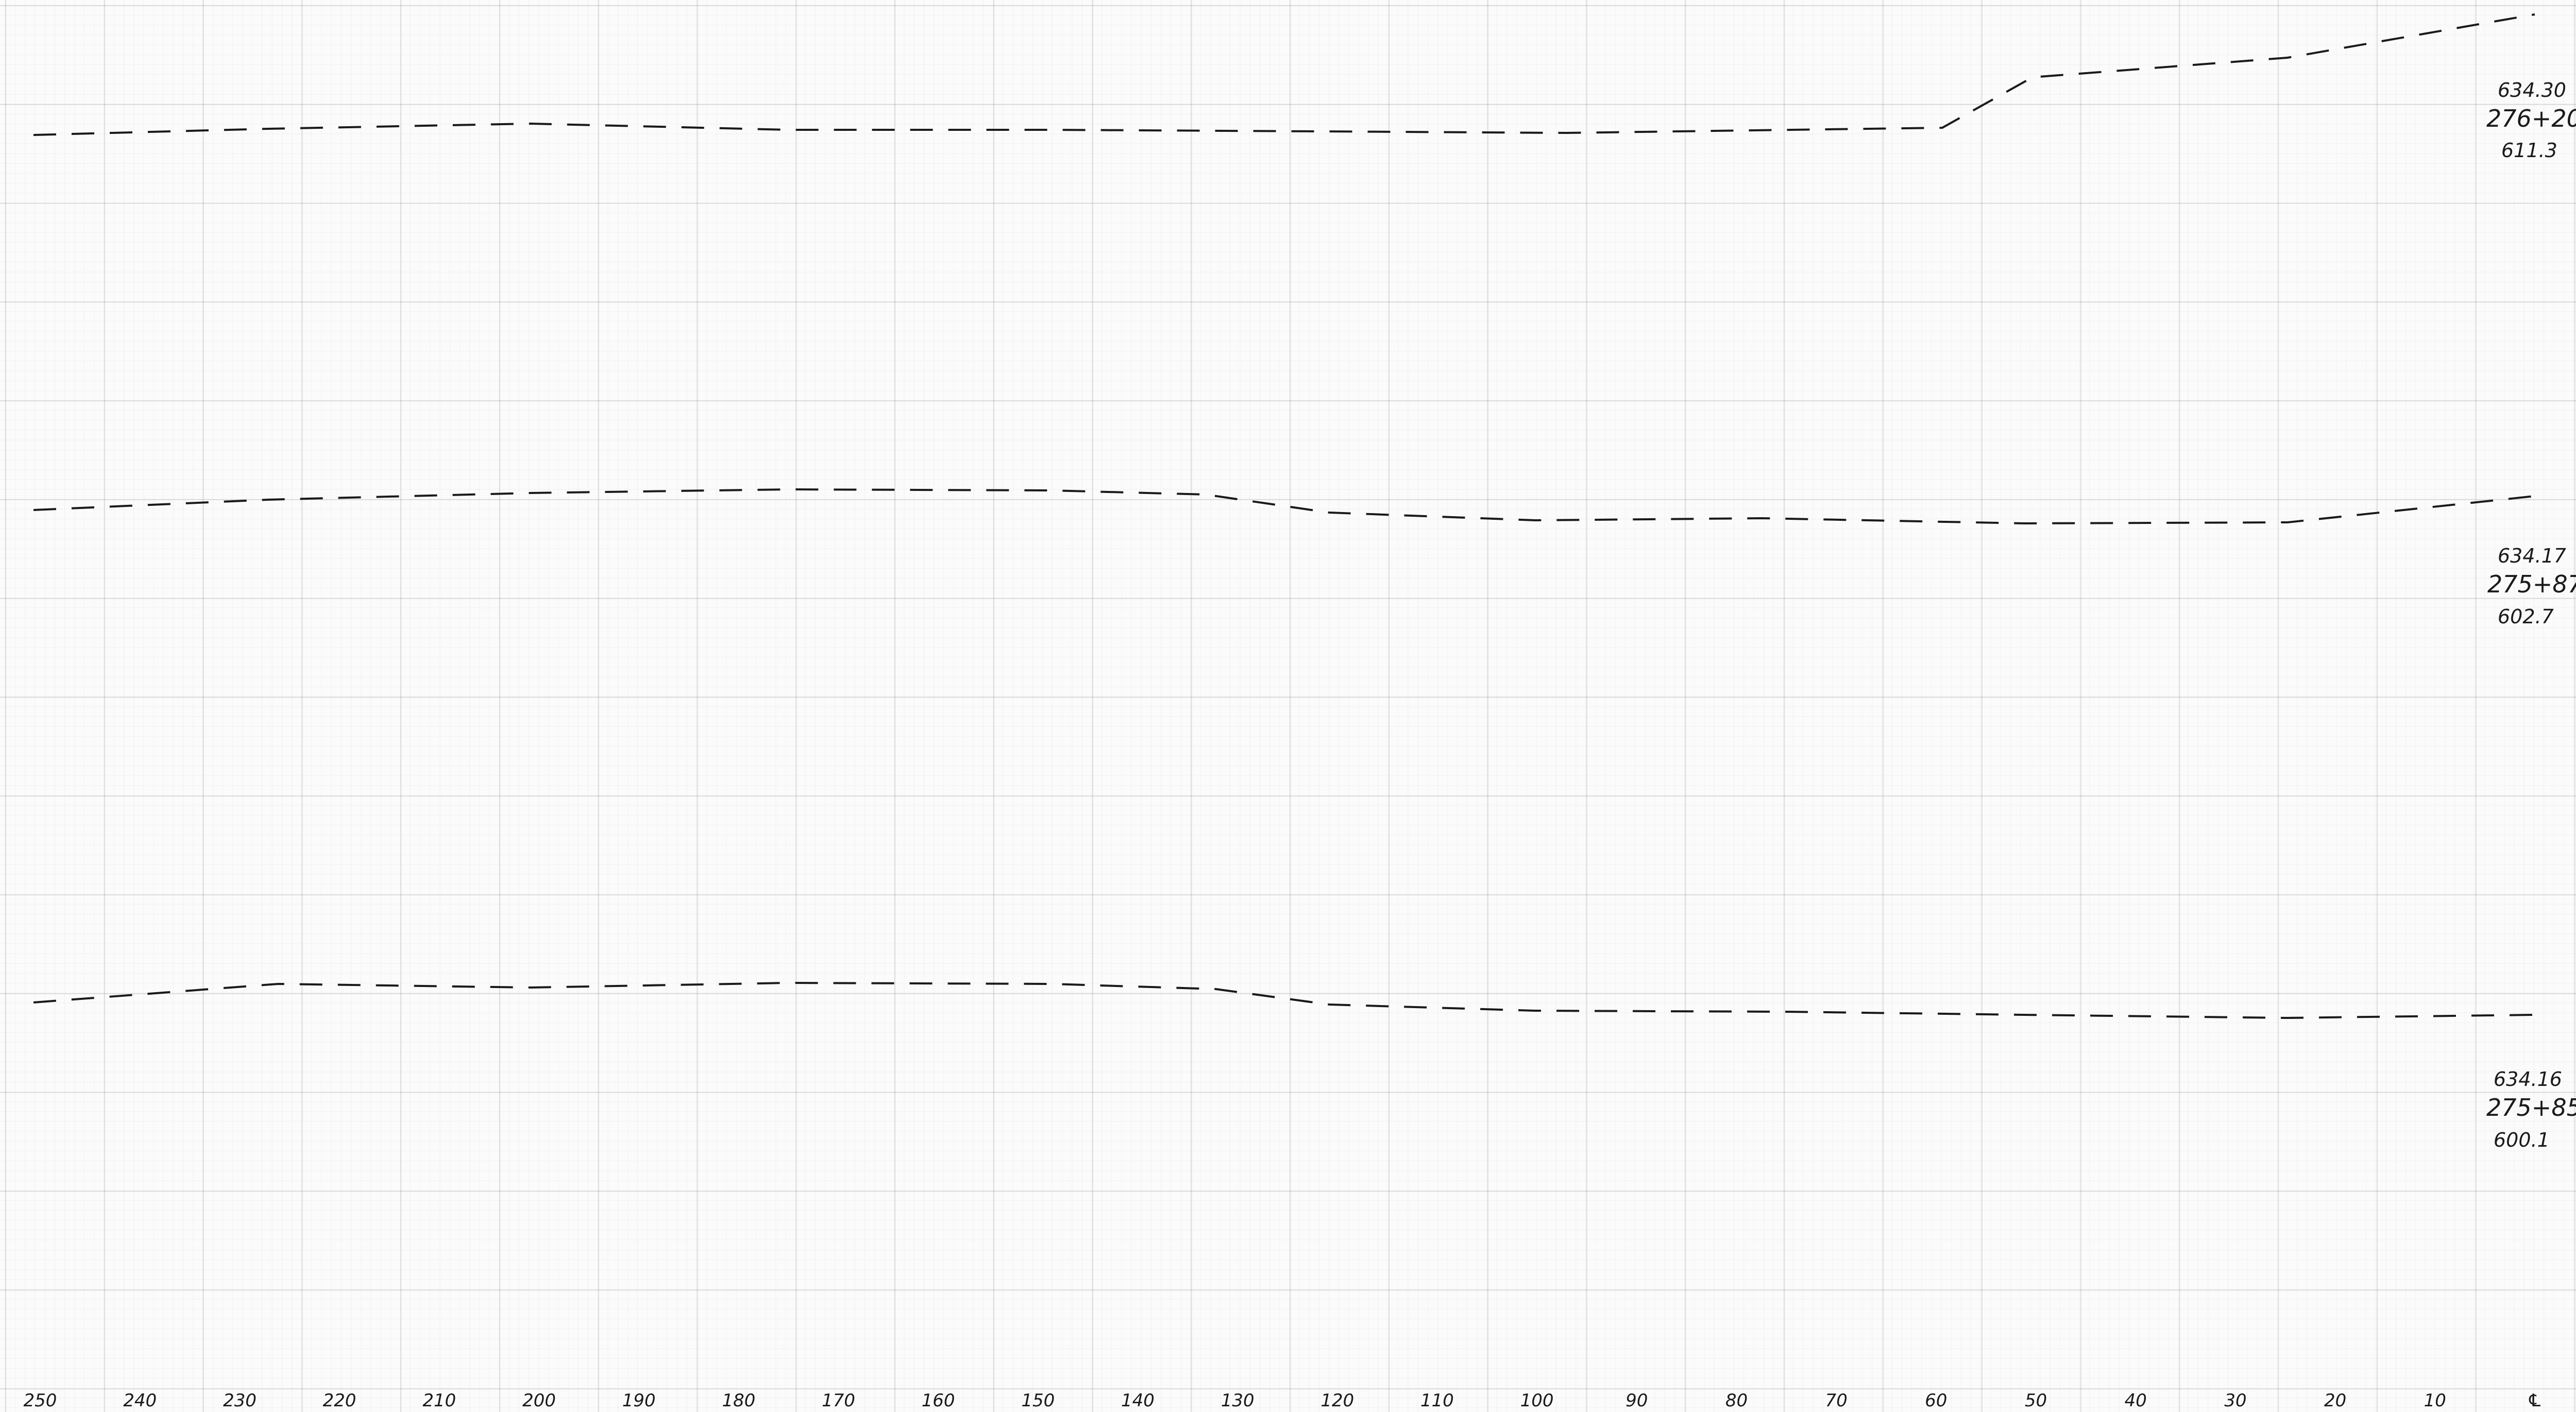 Image resolution: width=2576 pixels, height=1412 pixels. I want to click on offset-tick-label: 160, so click(938, 1400).